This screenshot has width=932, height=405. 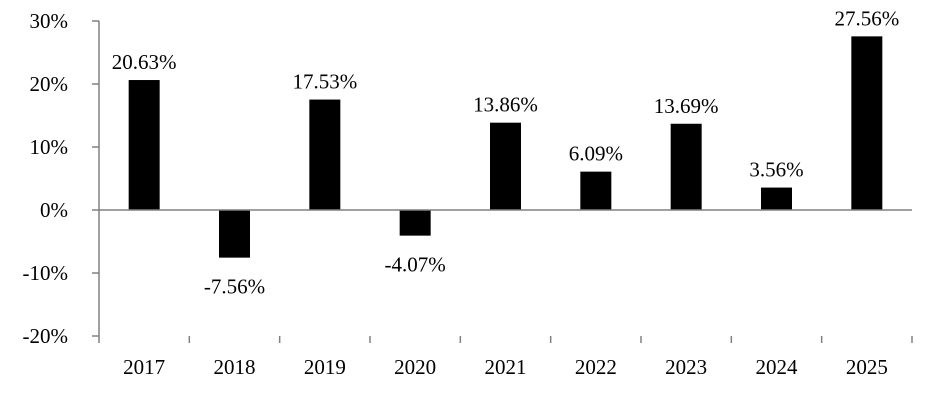 I want to click on x-tick-label: 2023, so click(x=686, y=367).